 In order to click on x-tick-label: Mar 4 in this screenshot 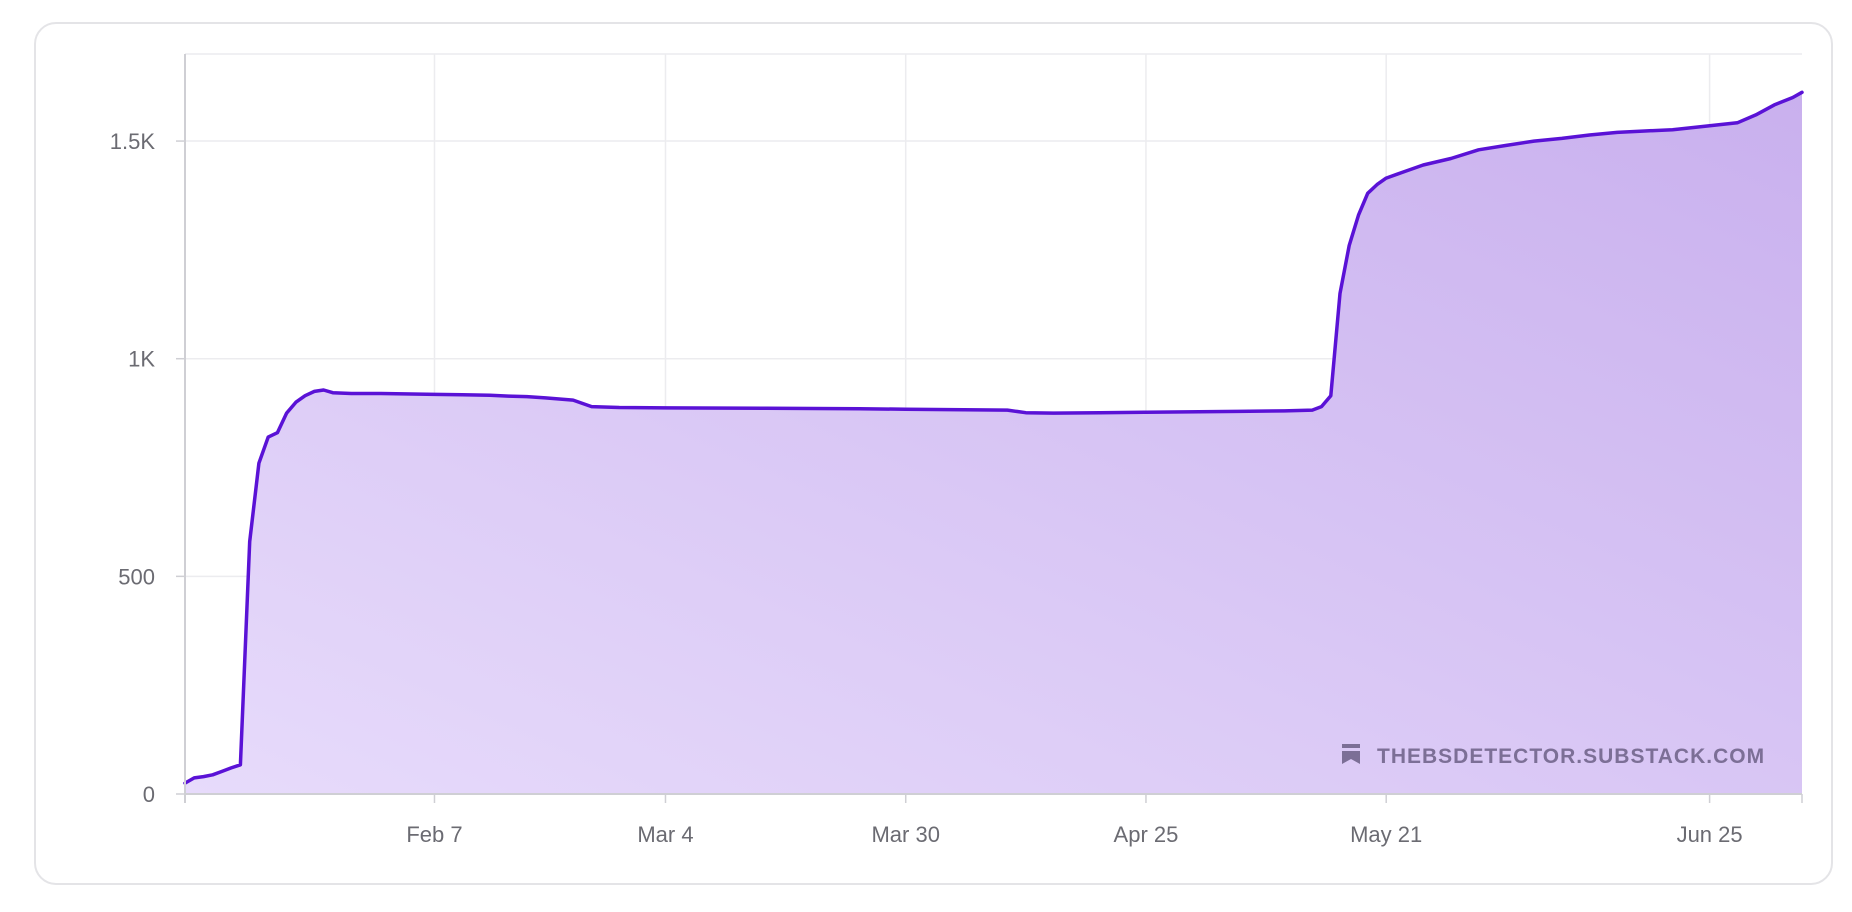, I will do `click(665, 834)`.